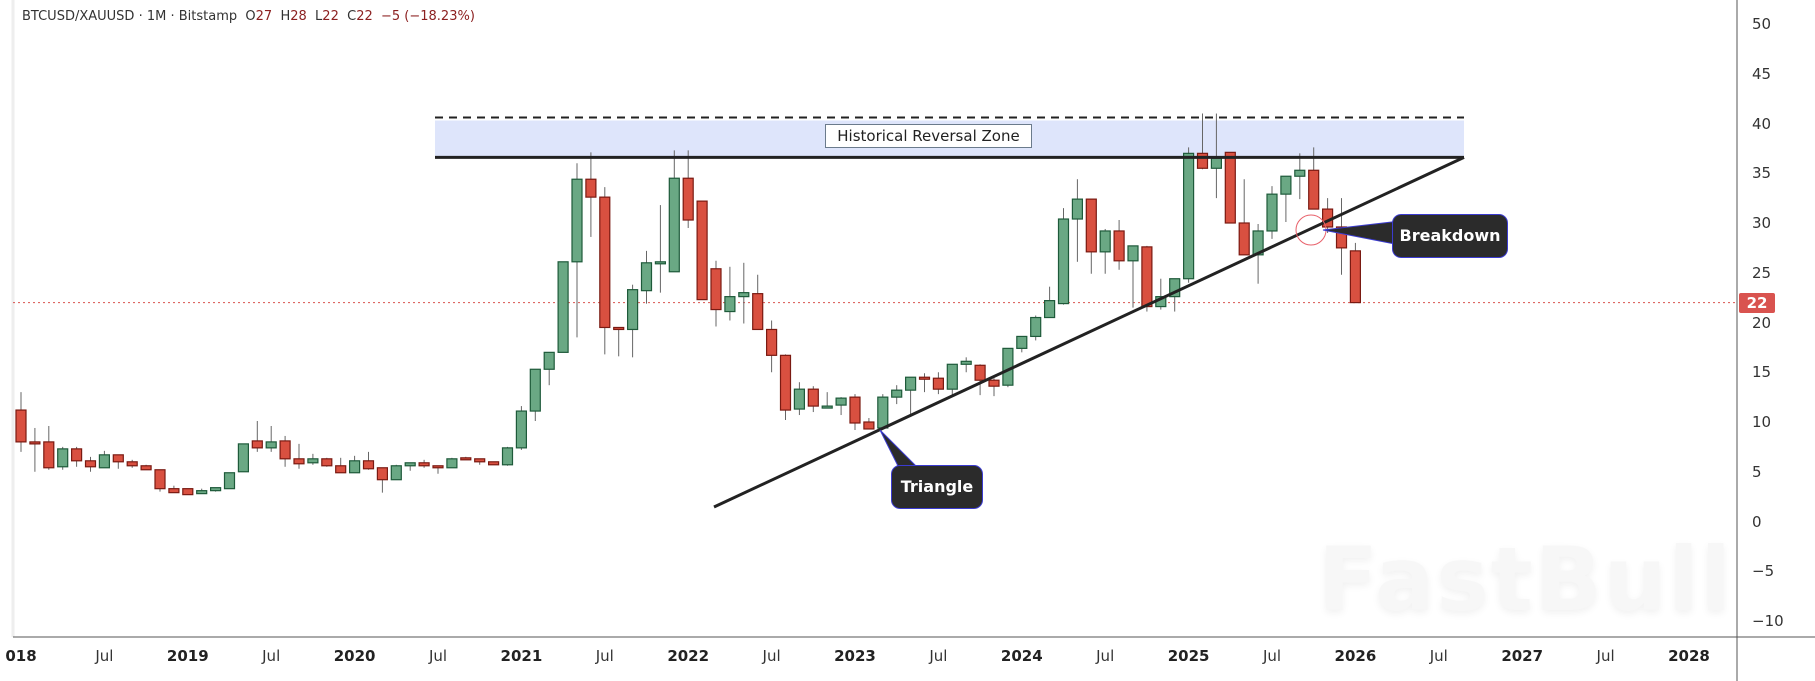 This screenshot has height=681, width=1815. What do you see at coordinates (1768, 621) in the screenshot?
I see `y-tick-label: −10` at bounding box center [1768, 621].